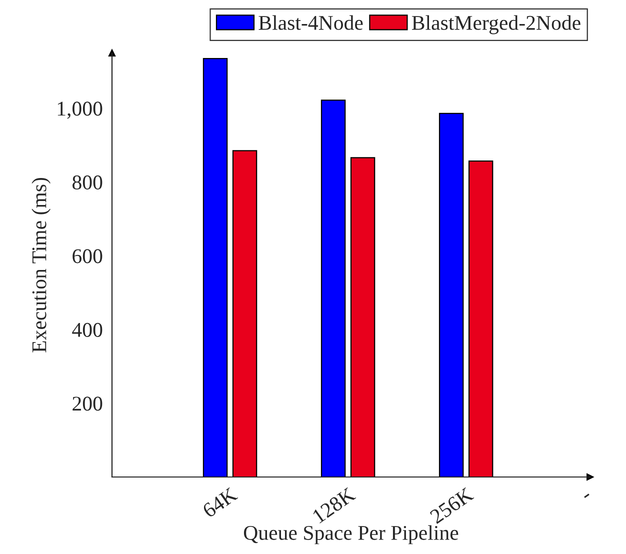  What do you see at coordinates (87, 256) in the screenshot?
I see `y-tick-label: 600` at bounding box center [87, 256].